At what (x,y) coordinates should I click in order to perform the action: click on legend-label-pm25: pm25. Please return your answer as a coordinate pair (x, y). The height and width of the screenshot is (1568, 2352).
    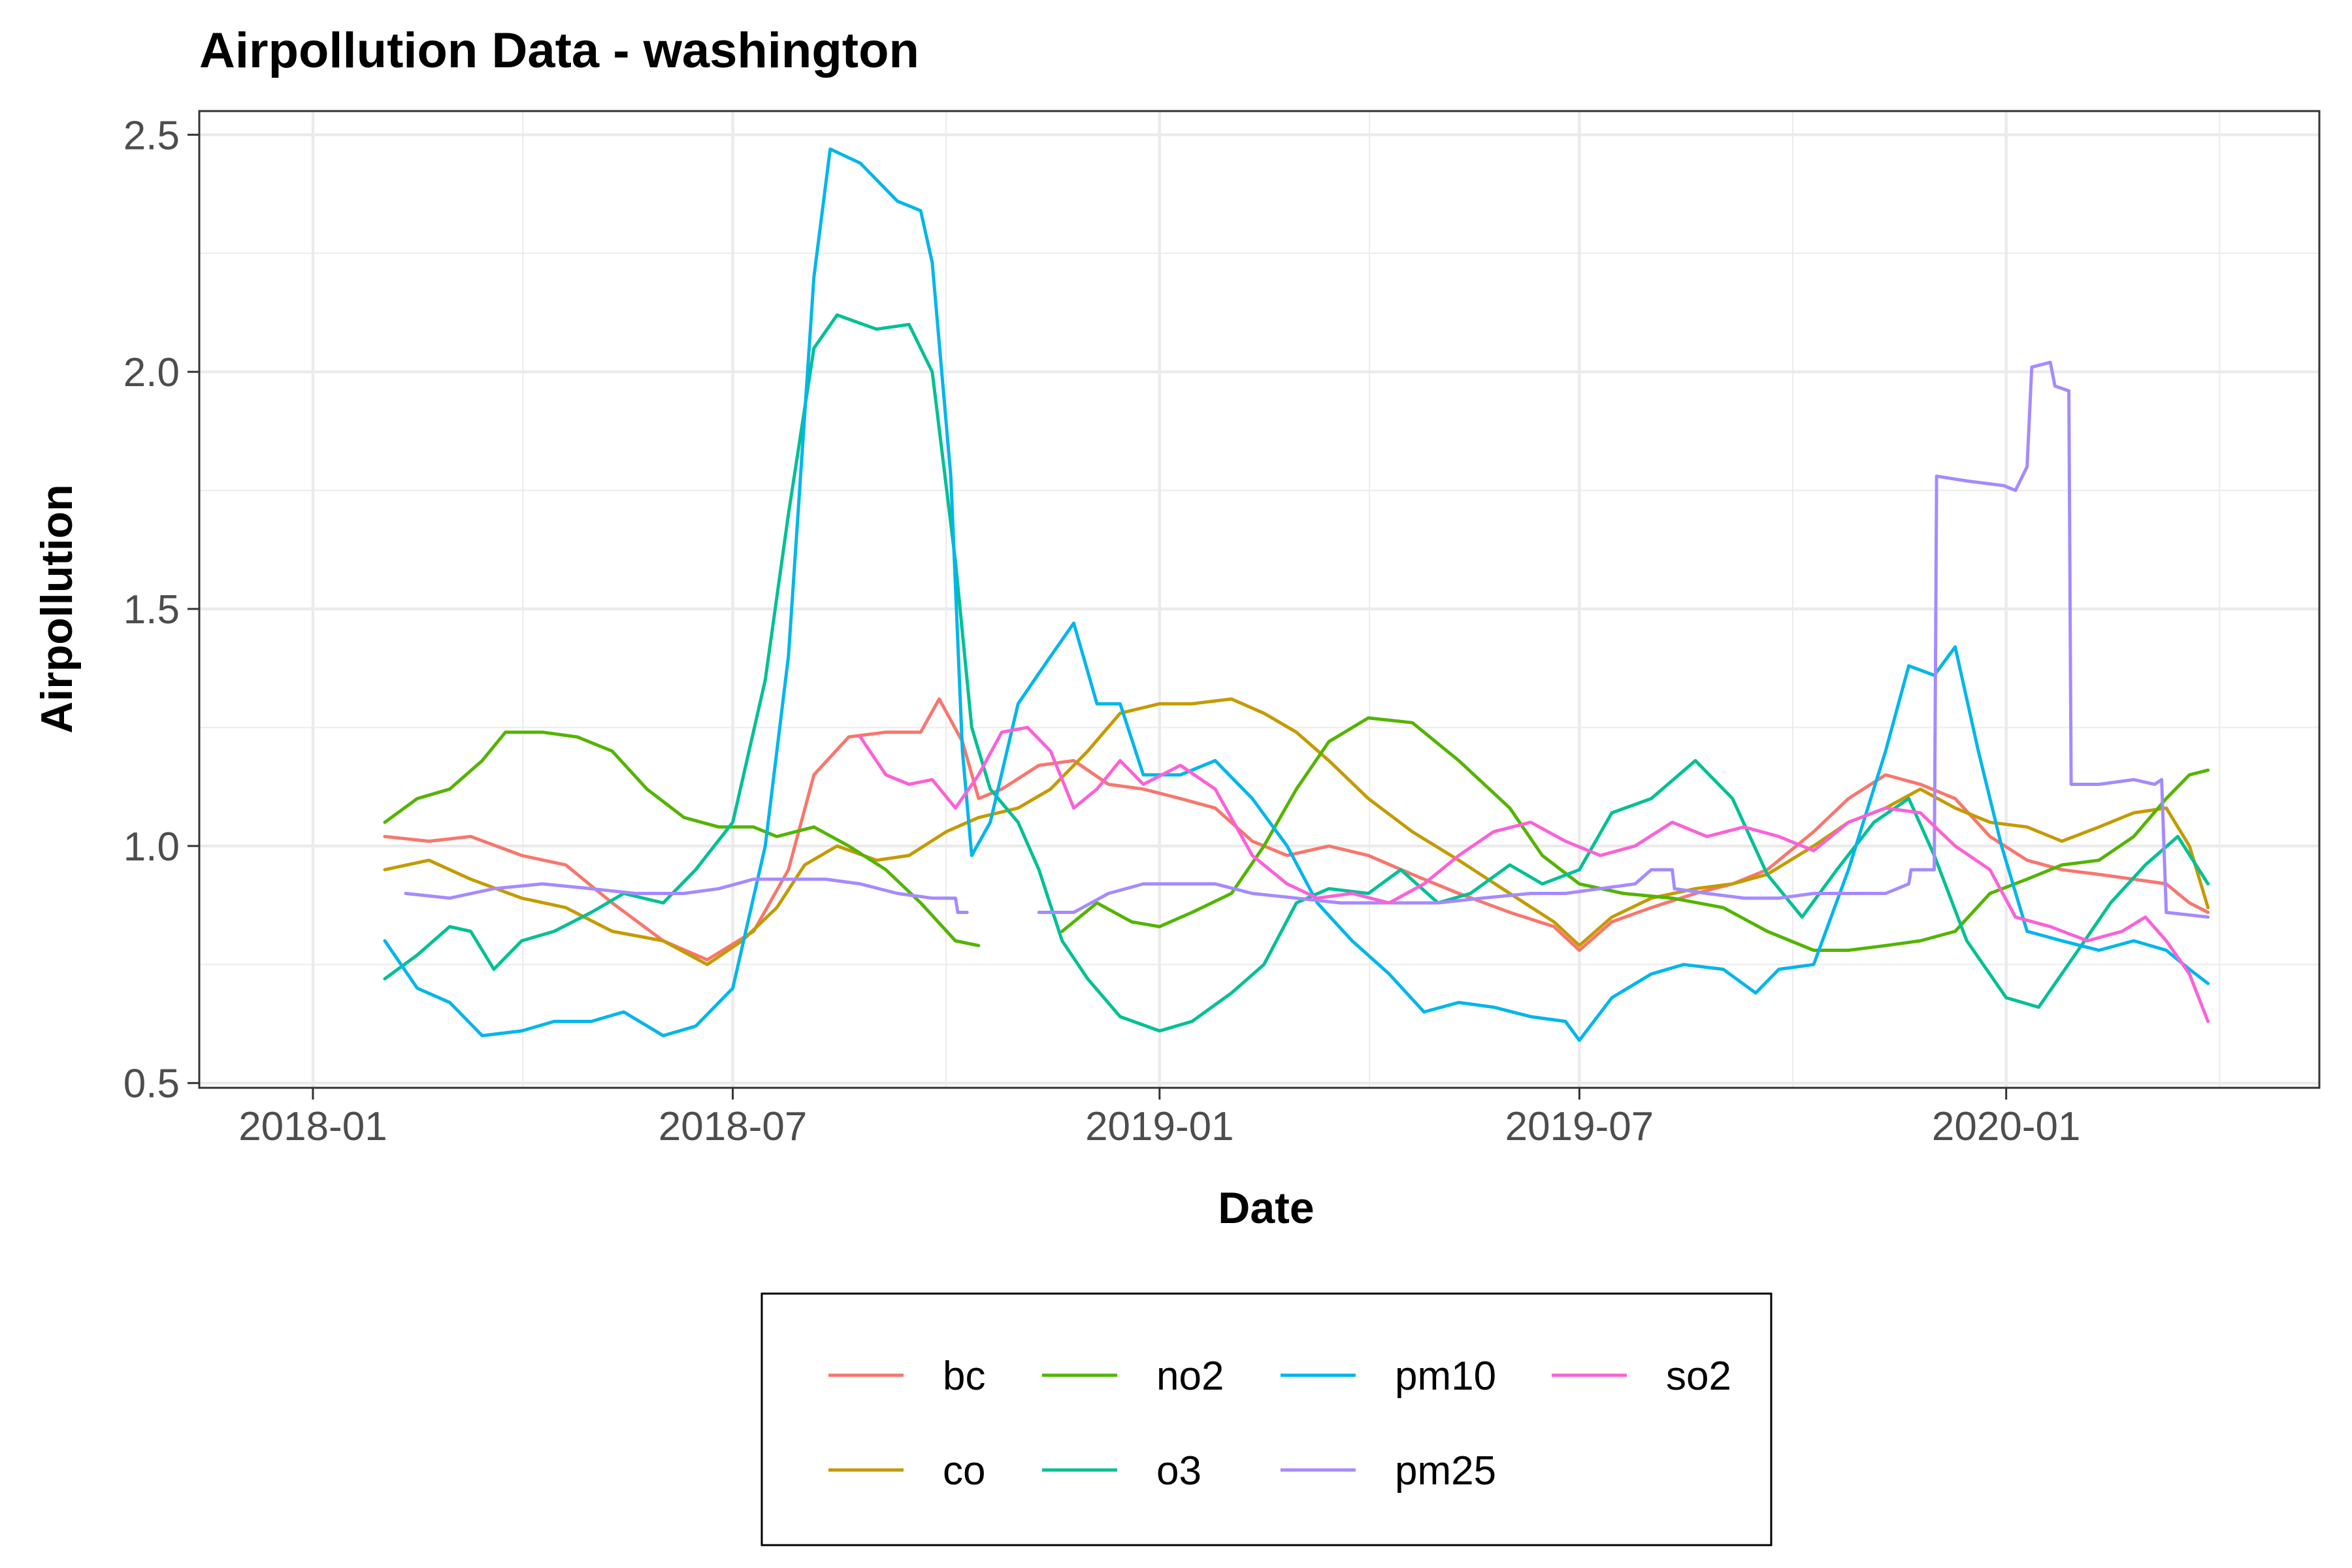
    Looking at the image, I should click on (1445, 1471).